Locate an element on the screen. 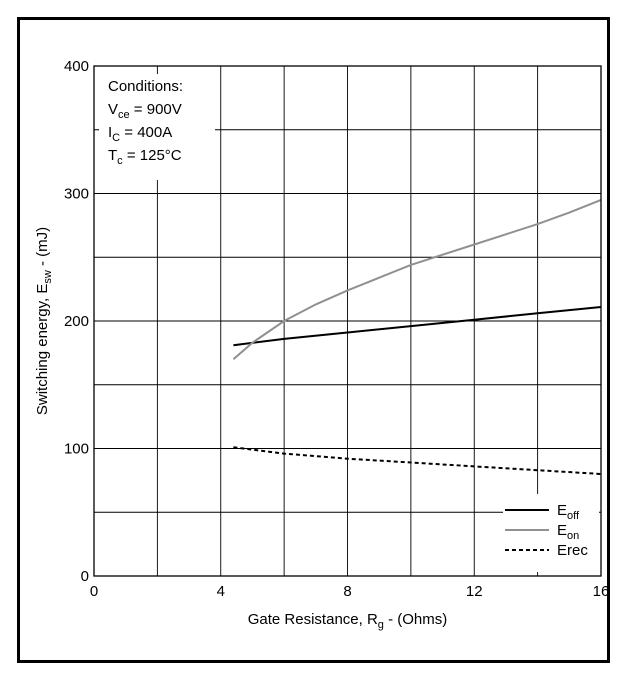 The height and width of the screenshot is (680, 631). y-axis-label-sub: sw is located at coordinates (48, 277).